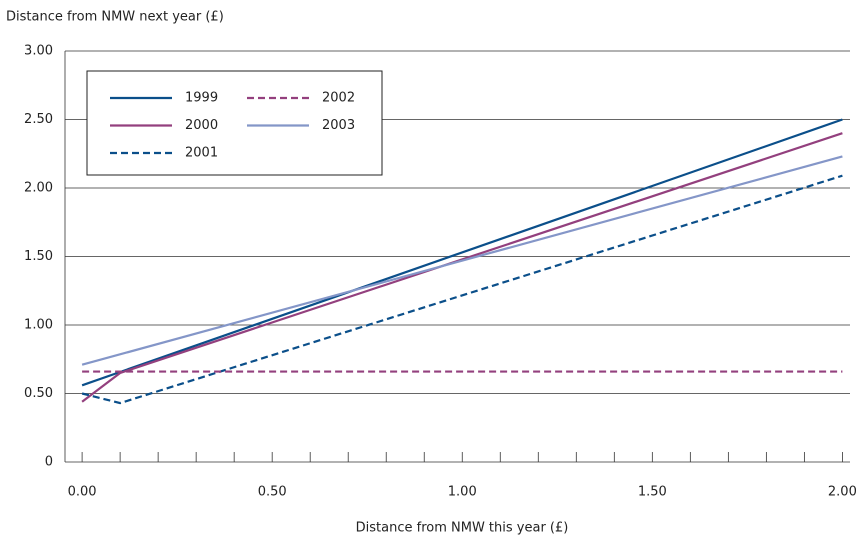 This screenshot has height=541, width=858. What do you see at coordinates (462, 528) in the screenshot?
I see `x-axis-title: Distance from NMW this year (£)` at bounding box center [462, 528].